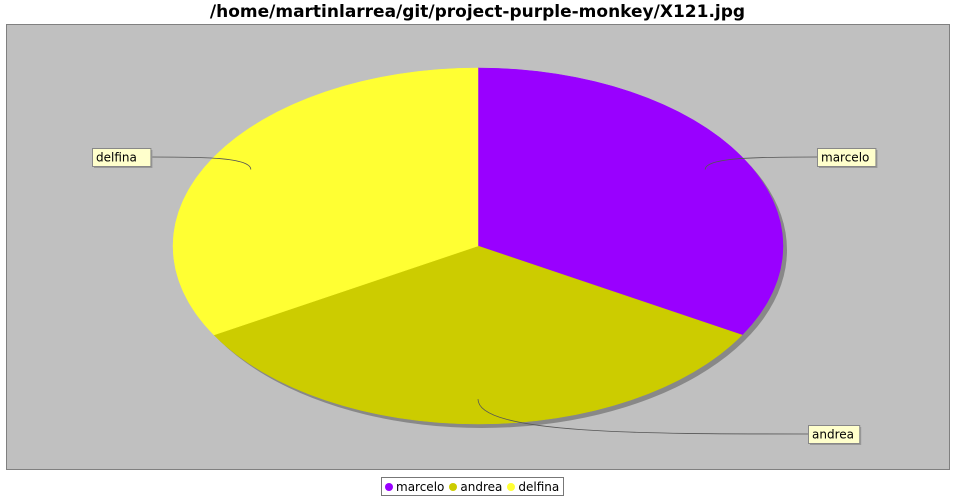 This screenshot has width=955, height=499. I want to click on slice-label-marcelo: marcelo, so click(847, 158).